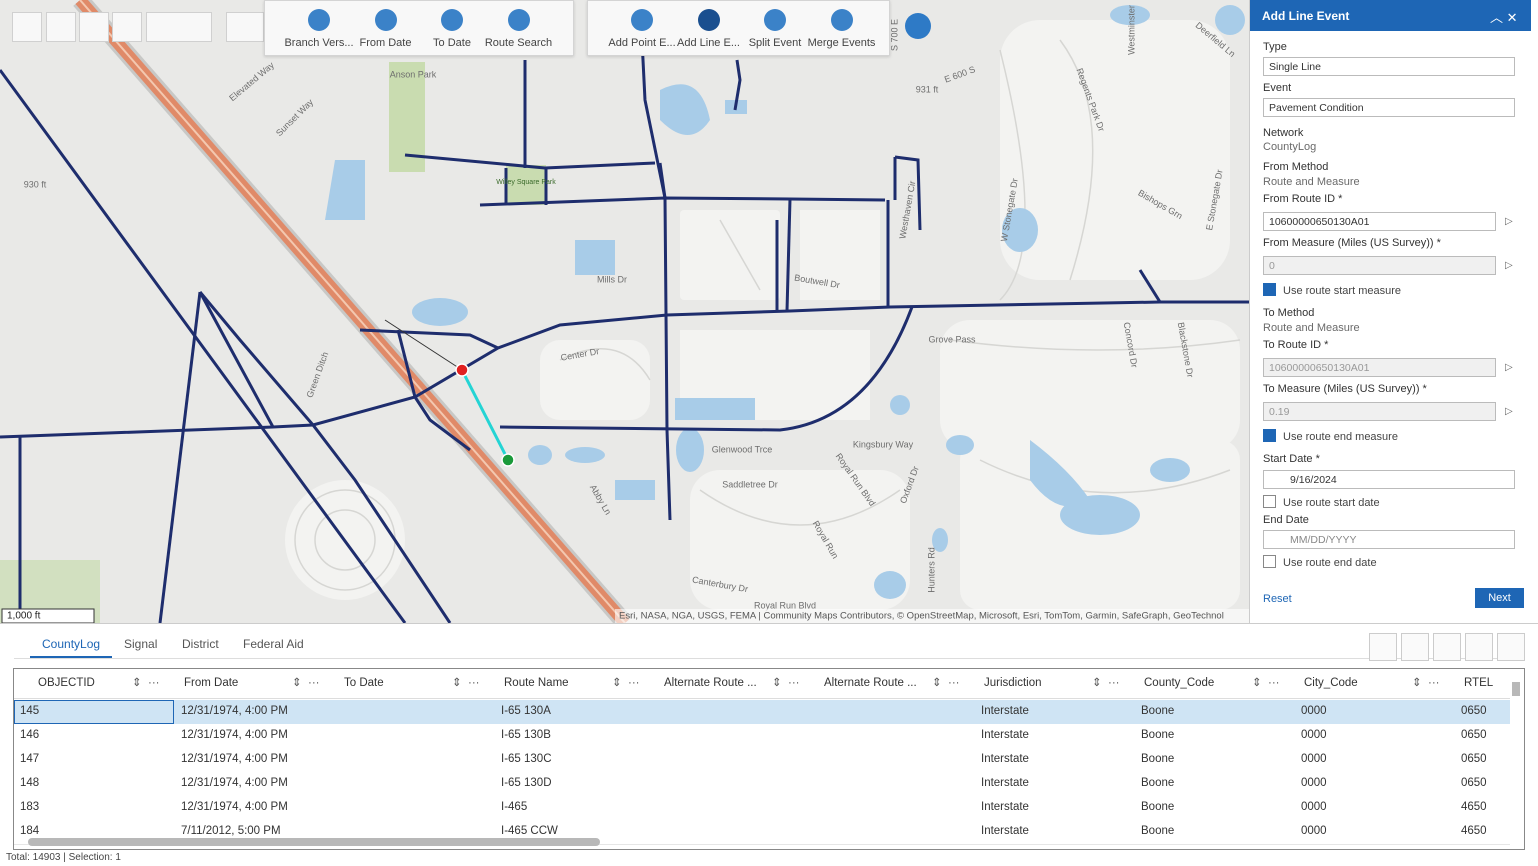  What do you see at coordinates (27, 27) in the screenshot?
I see `search-button` at bounding box center [27, 27].